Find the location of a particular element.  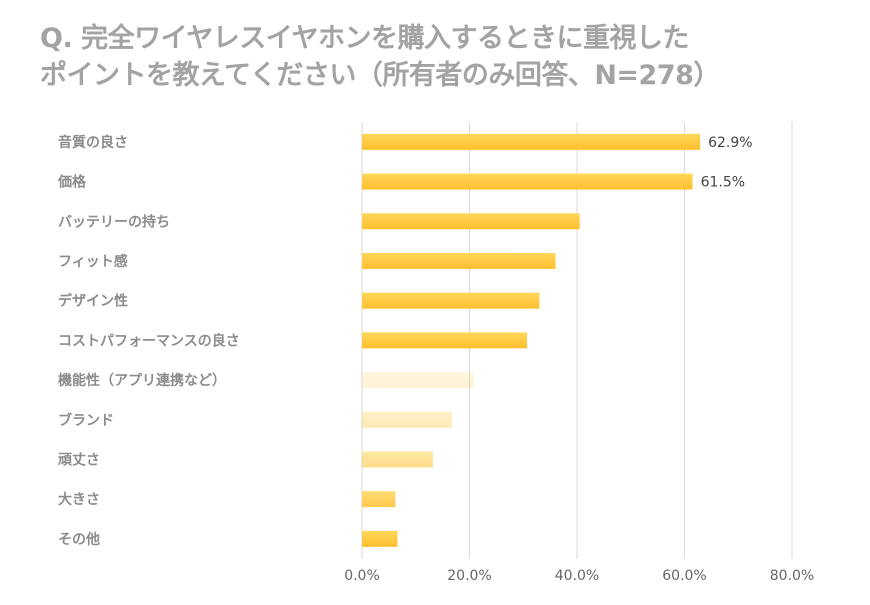

category-label: 機能性（アプリ連携など） is located at coordinates (142, 380).